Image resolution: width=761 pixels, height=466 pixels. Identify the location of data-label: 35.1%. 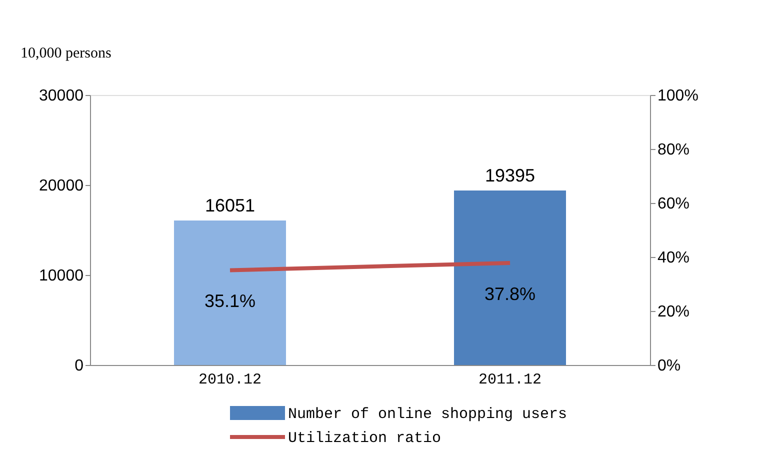
(230, 301).